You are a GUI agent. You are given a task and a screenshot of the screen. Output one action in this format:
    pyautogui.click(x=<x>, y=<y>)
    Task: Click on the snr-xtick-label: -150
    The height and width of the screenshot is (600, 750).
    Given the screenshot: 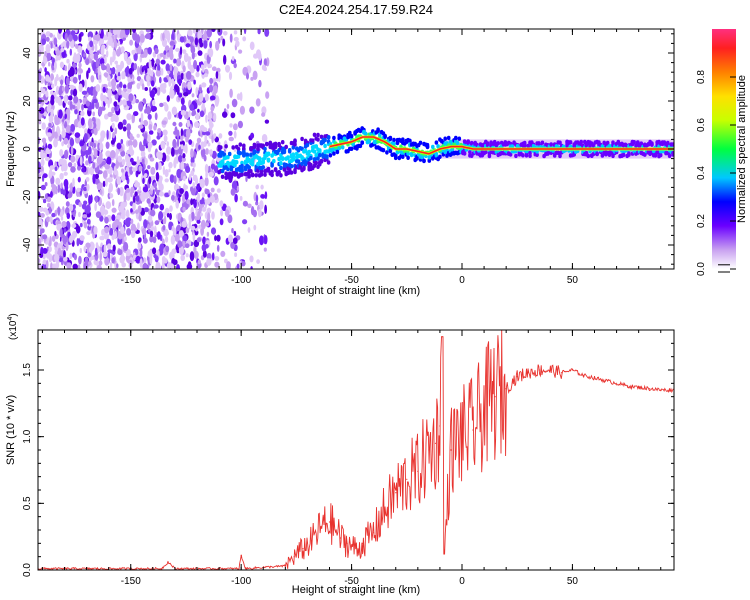 What is the action you would take?
    pyautogui.click(x=131, y=581)
    